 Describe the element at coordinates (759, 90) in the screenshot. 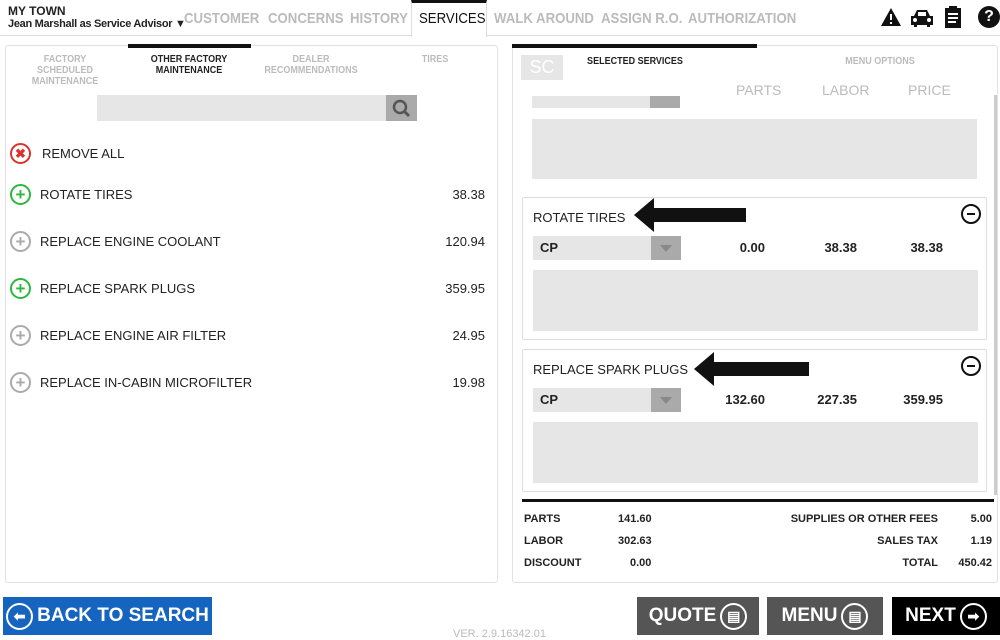

I see `col-parts: PARTS` at that location.